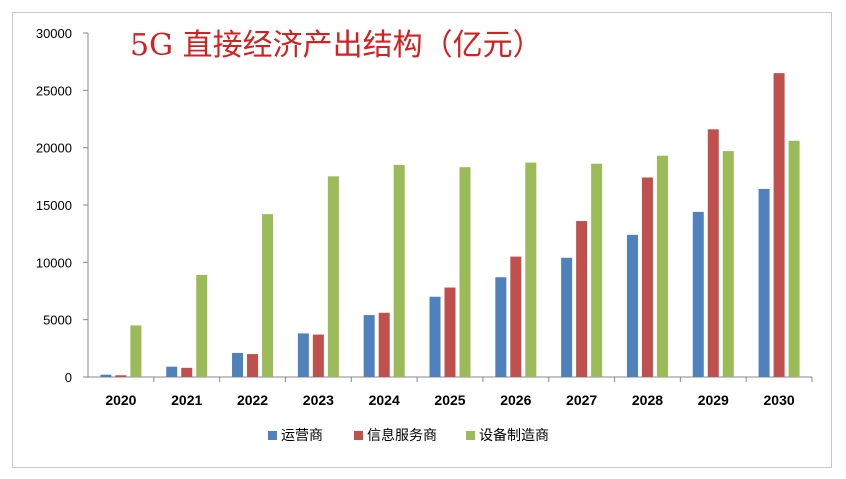 This screenshot has width=846, height=479. Describe the element at coordinates (252, 400) in the screenshot. I see `x-tick-label: 2022` at that location.